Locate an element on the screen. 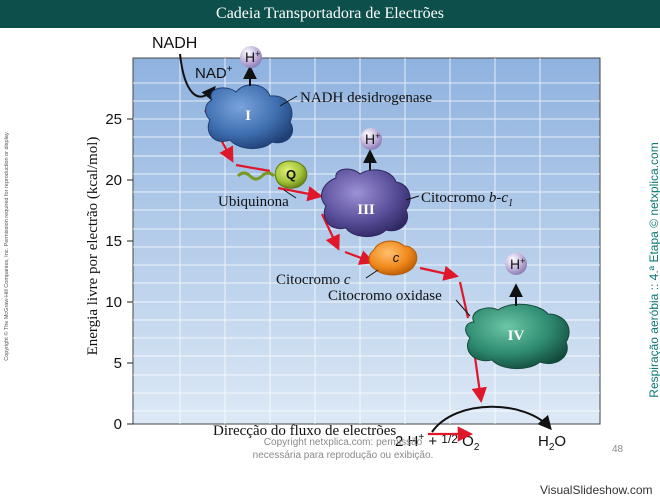  complex-iii-label-sub: 1 is located at coordinates (510, 203).